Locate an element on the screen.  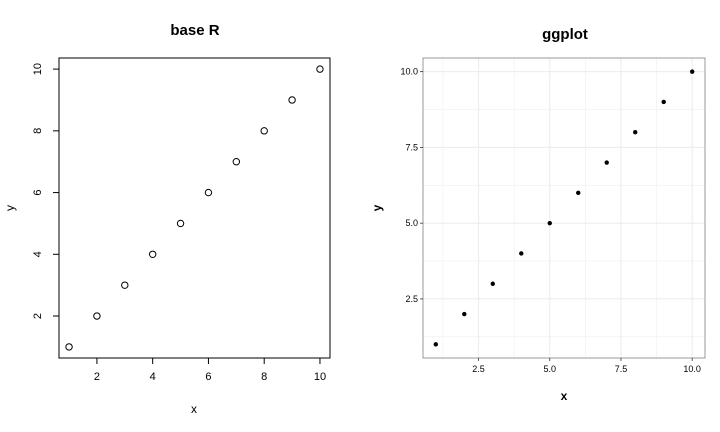
base-r-x-tick-label: 4 is located at coordinates (153, 377).